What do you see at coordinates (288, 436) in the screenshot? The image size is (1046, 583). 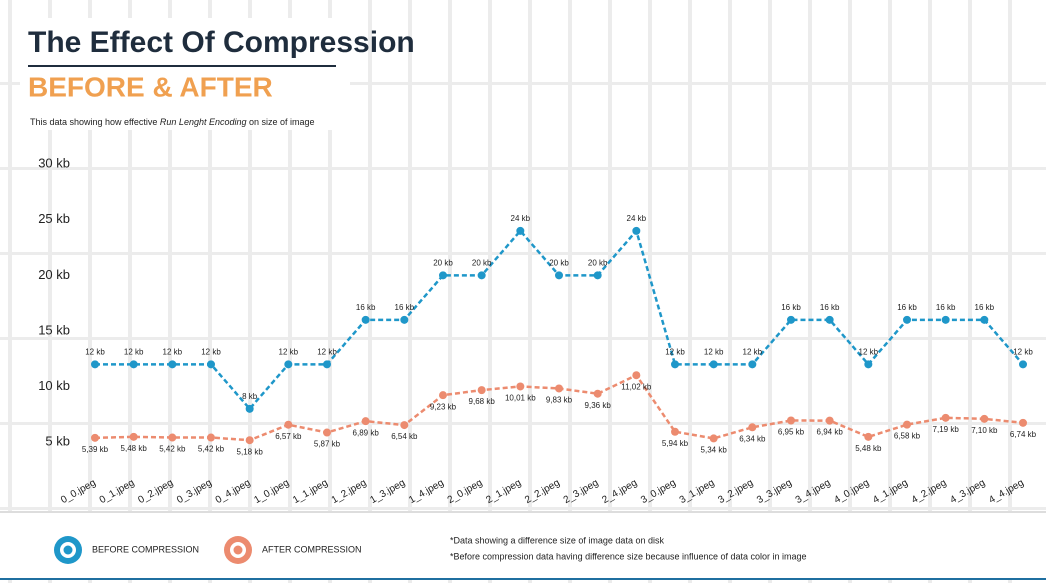 I see `value-label: 6,57 kb` at bounding box center [288, 436].